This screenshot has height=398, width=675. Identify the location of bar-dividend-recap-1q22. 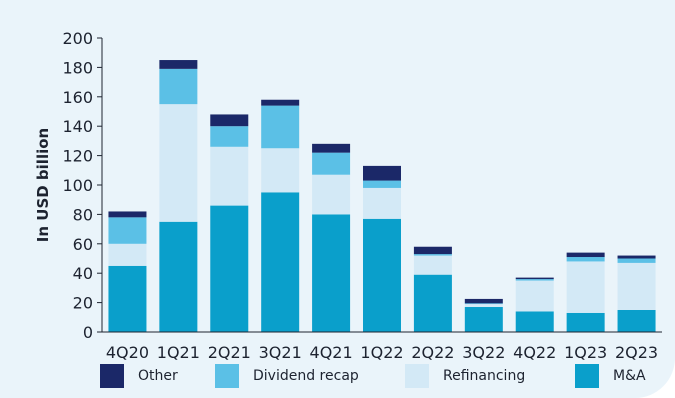
(382, 184).